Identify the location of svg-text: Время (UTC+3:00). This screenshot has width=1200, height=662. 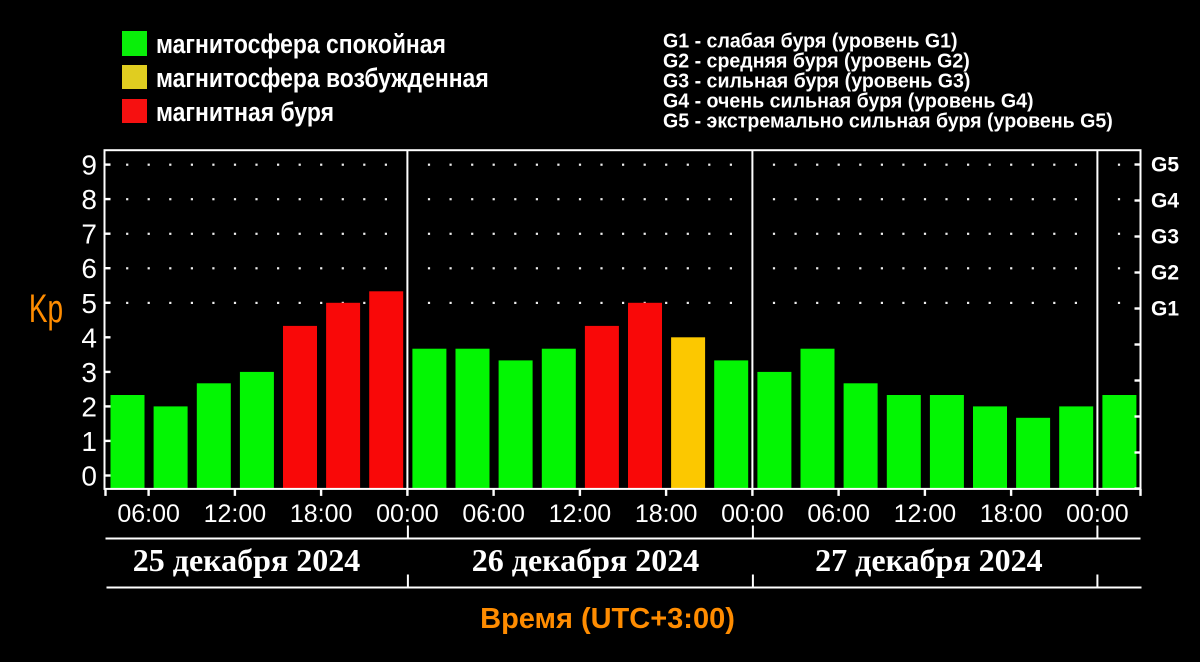
(607, 619).